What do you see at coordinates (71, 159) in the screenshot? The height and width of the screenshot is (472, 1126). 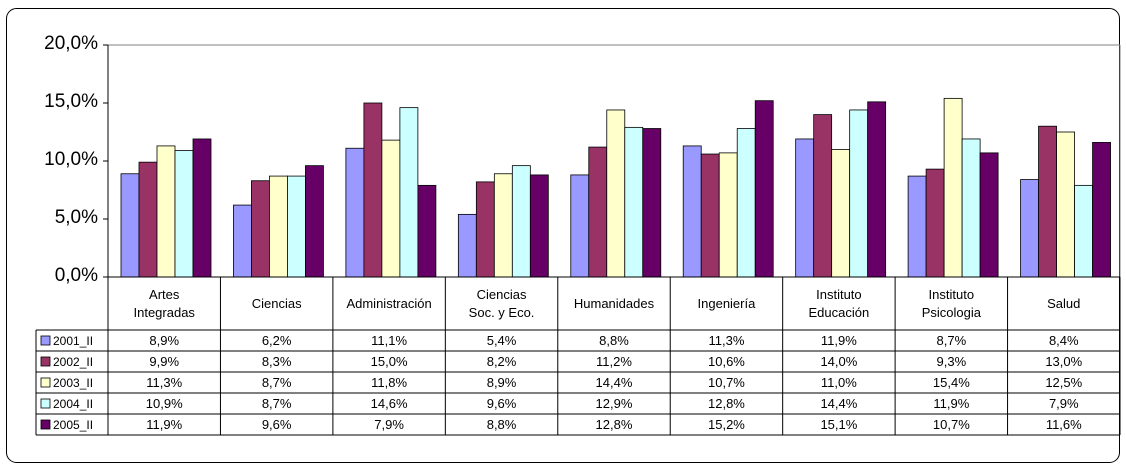 I see `y-tick-label: 10,0%` at bounding box center [71, 159].